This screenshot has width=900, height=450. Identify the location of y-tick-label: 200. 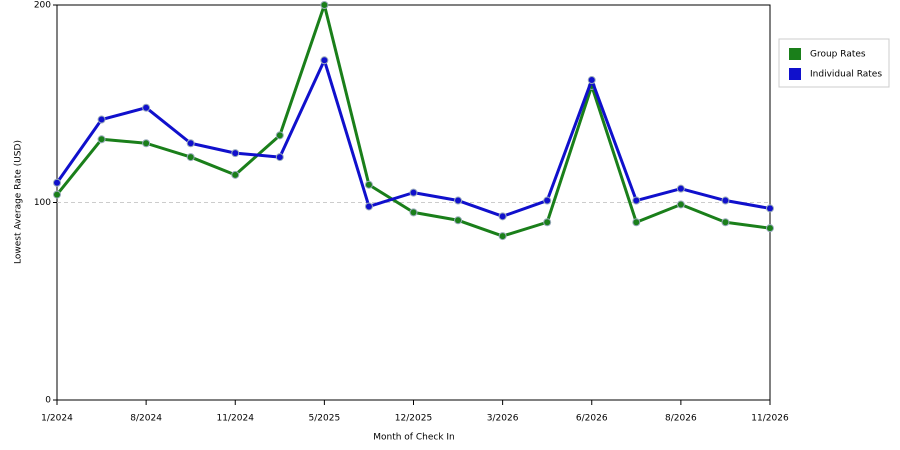
(42, 6).